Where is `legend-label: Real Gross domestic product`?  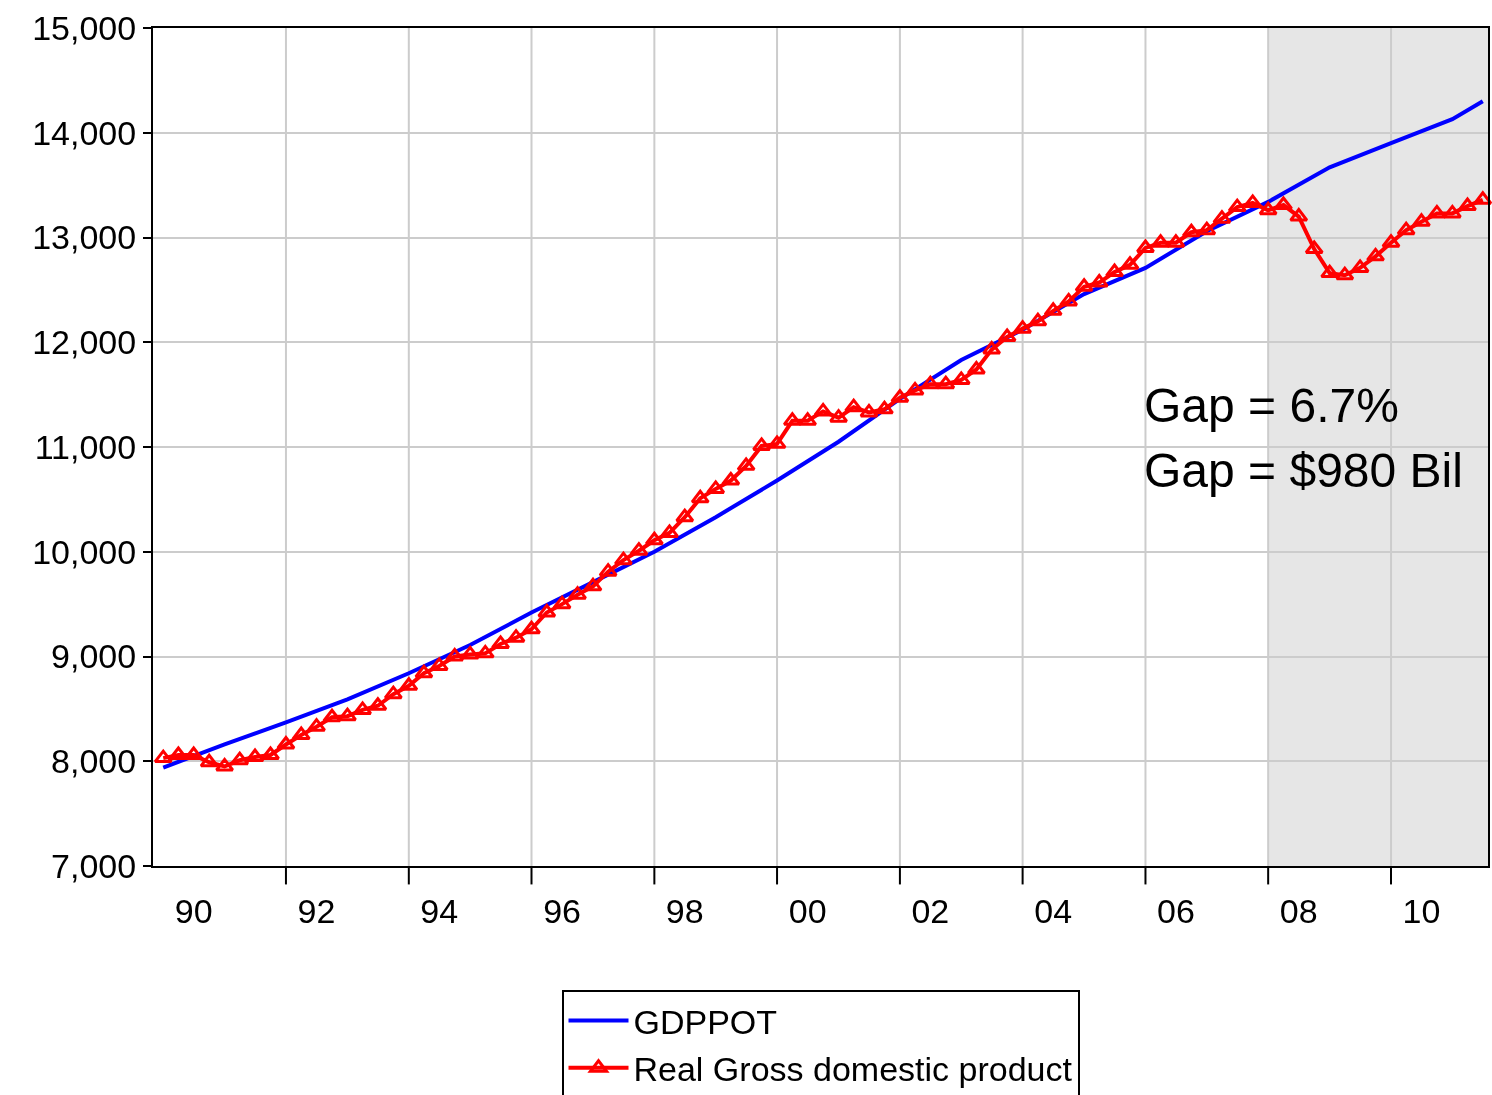 legend-label: Real Gross domestic product is located at coordinates (853, 1069).